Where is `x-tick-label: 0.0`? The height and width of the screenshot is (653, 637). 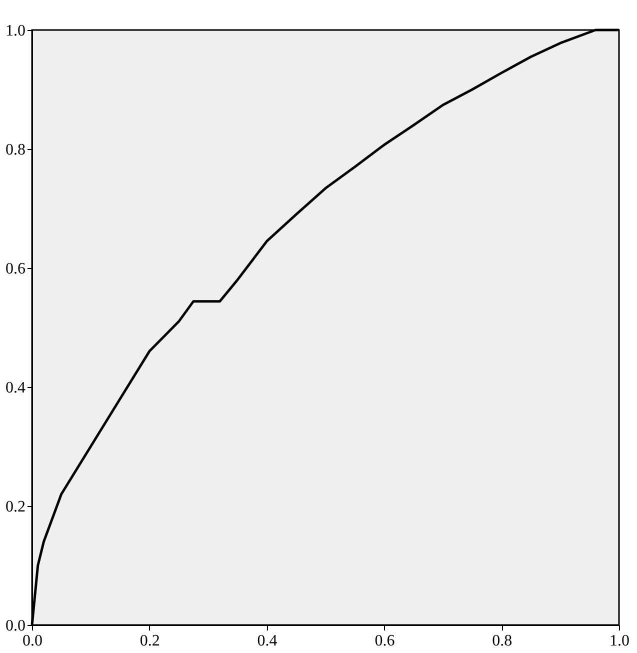 x-tick-label: 0.0 is located at coordinates (32, 641).